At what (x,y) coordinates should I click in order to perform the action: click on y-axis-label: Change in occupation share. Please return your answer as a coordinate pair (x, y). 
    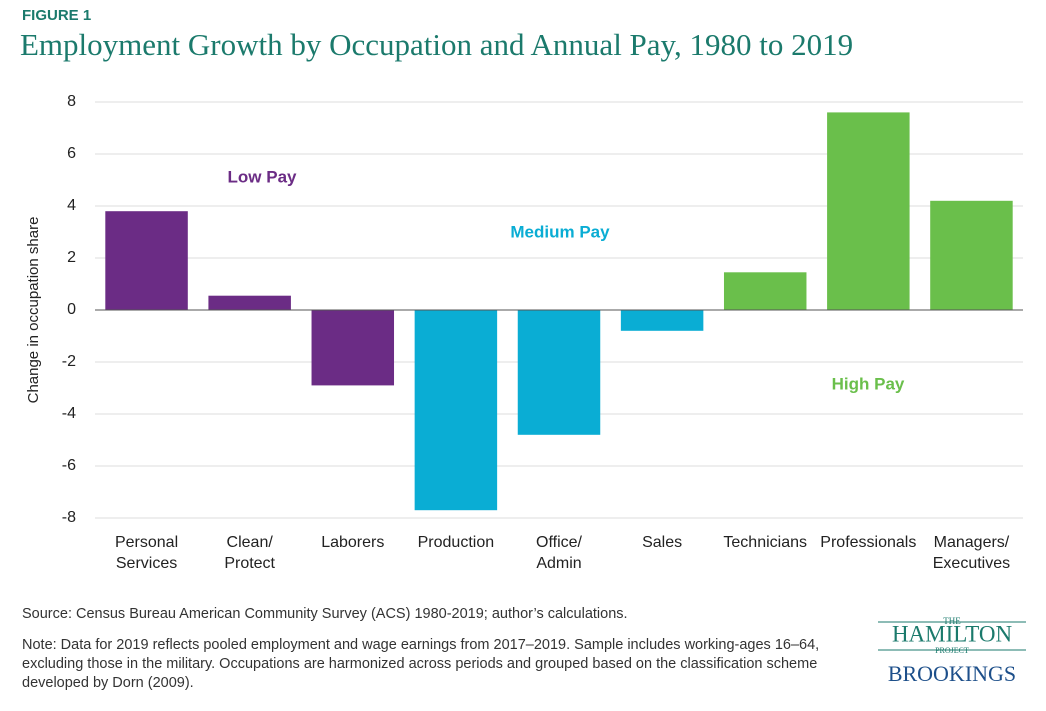
    Looking at the image, I should click on (33, 310).